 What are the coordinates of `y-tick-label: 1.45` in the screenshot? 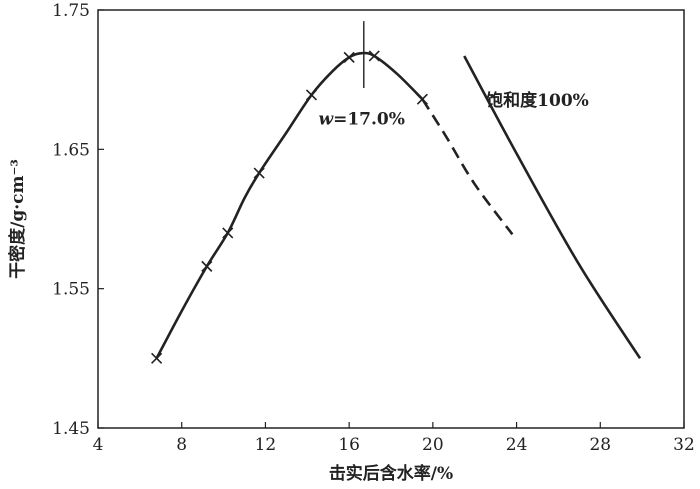 It's located at (71, 429).